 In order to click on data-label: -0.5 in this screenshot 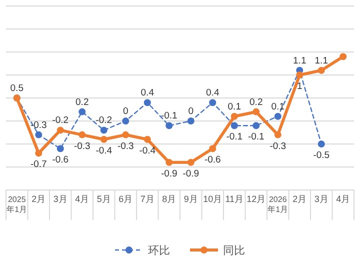, I will do `click(321, 155)`.